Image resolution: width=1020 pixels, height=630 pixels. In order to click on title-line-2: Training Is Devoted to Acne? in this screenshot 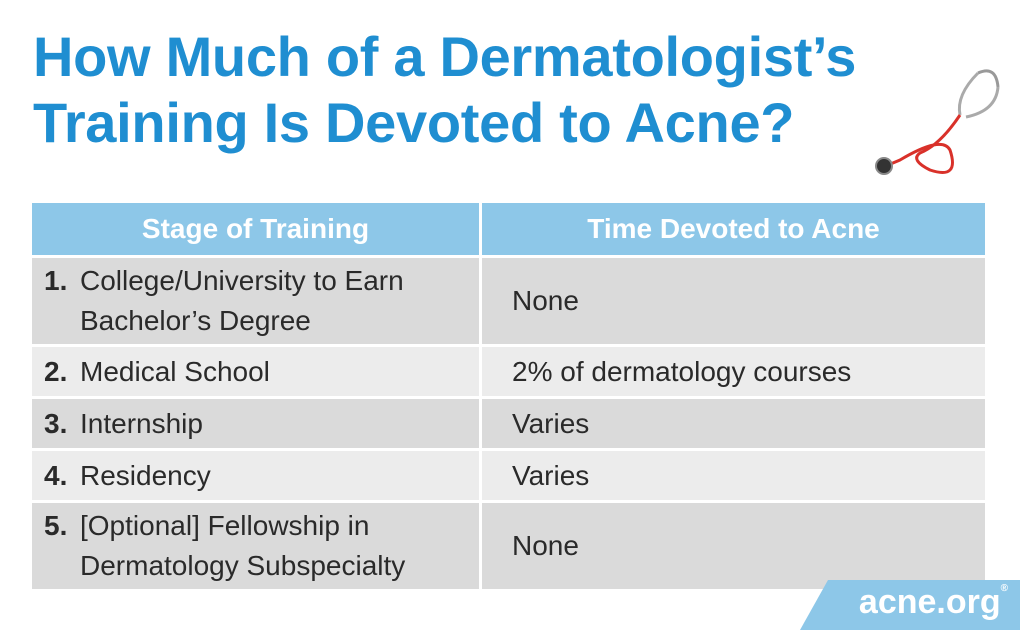, I will do `click(414, 122)`.